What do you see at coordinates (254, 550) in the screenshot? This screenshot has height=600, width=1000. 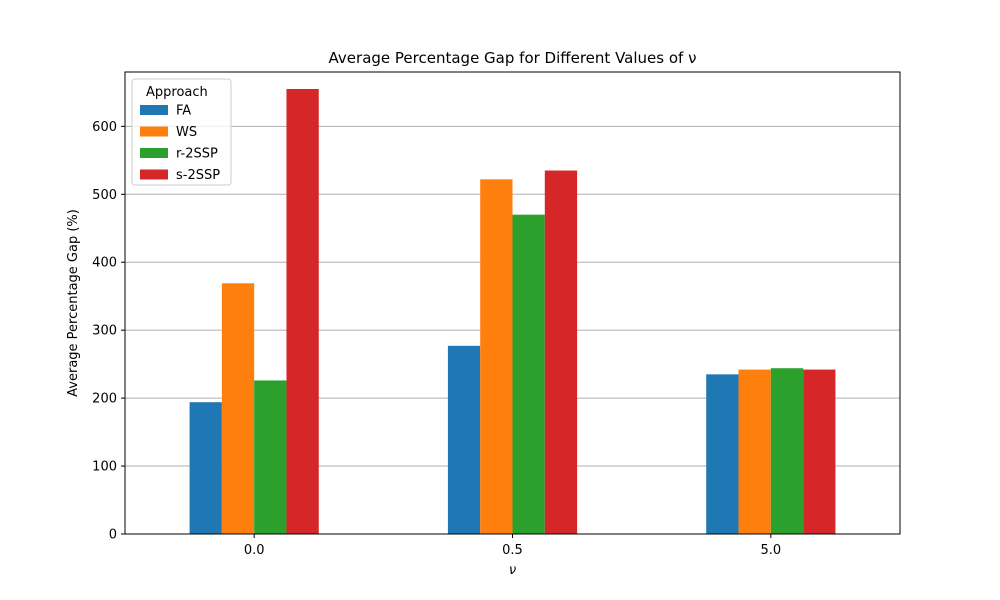 I see `x-tick-label: 0.0` at bounding box center [254, 550].